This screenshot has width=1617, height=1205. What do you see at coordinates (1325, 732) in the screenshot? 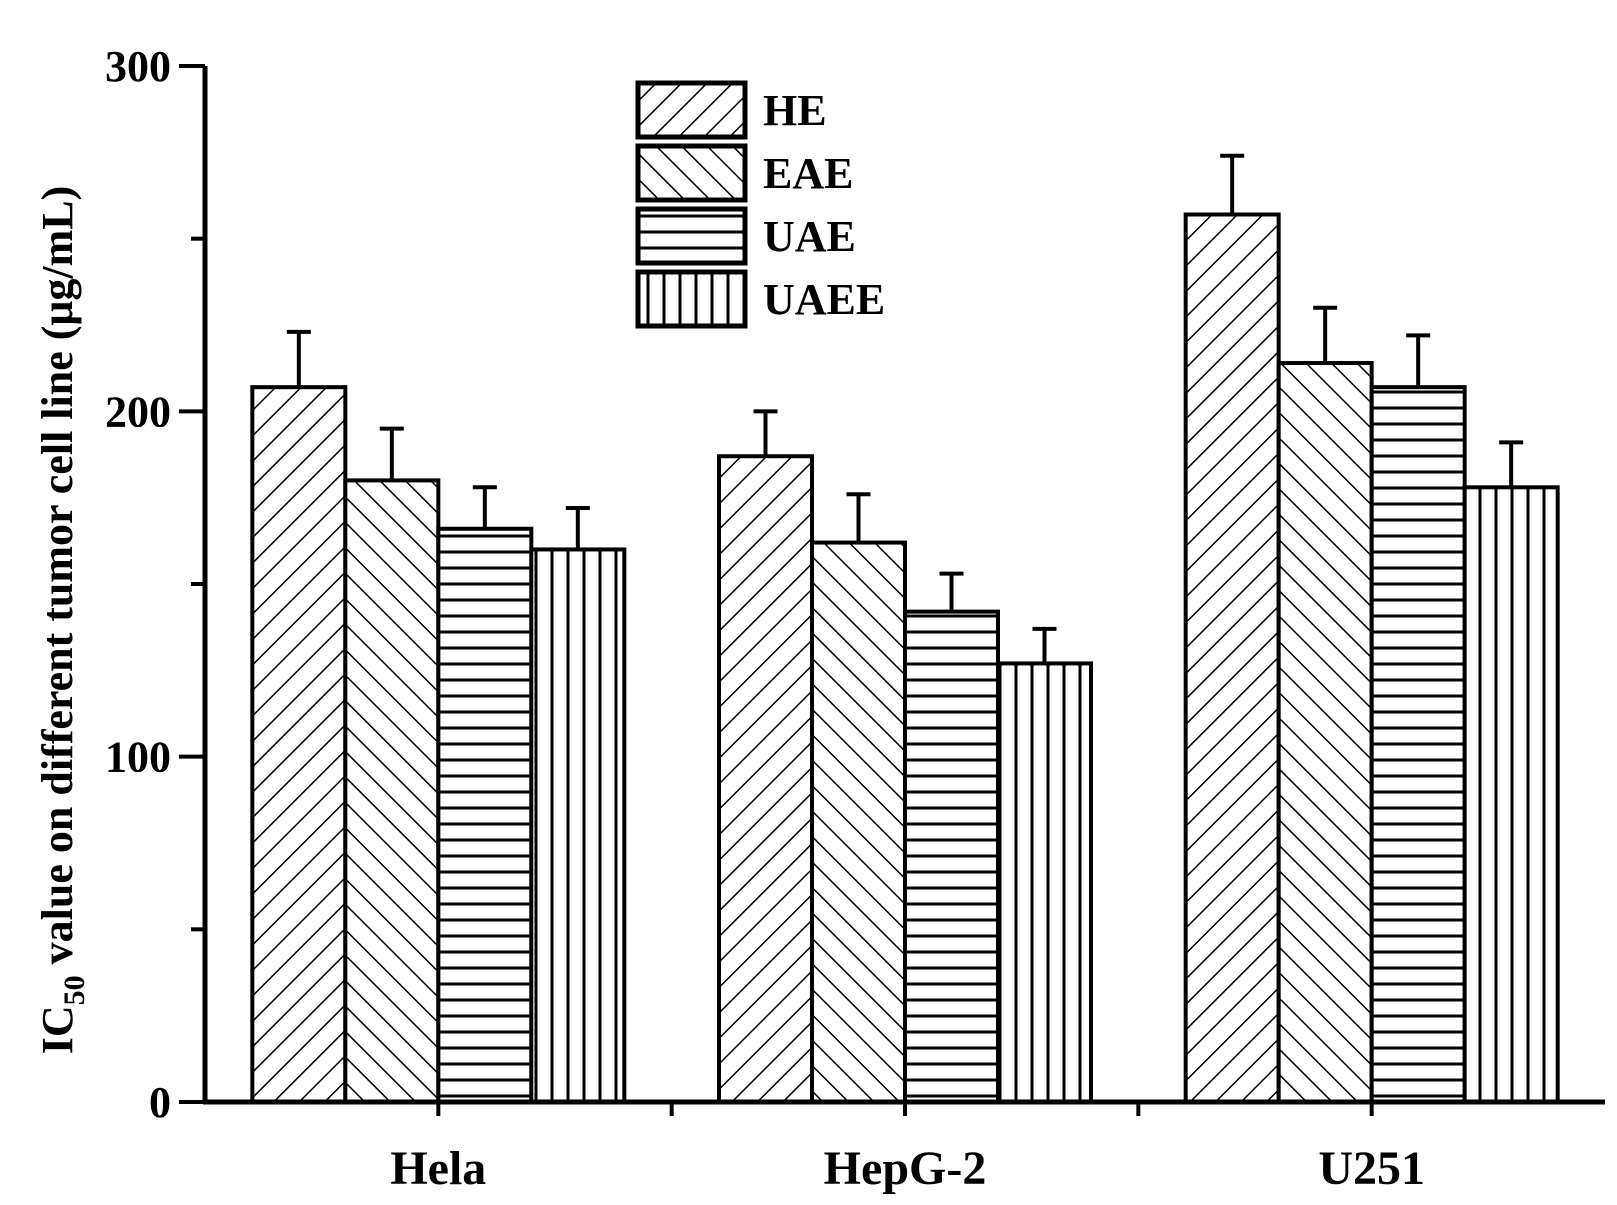
I see `bar-eae-u251` at bounding box center [1325, 732].